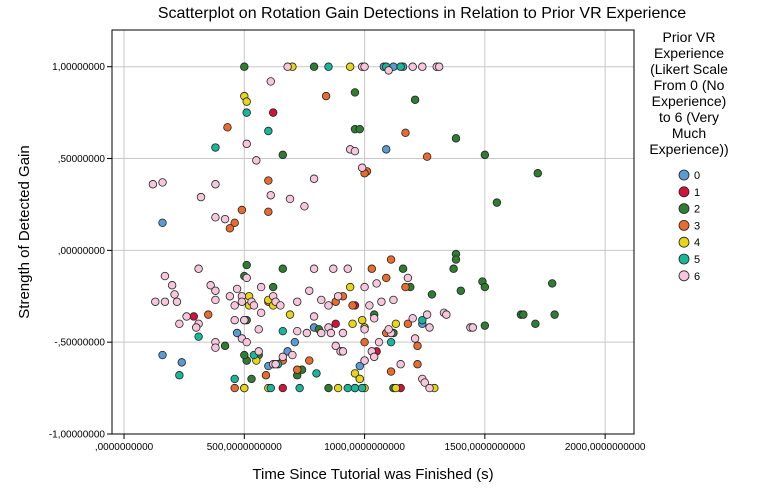 This screenshot has width=766, height=490. What do you see at coordinates (605, 447) in the screenshot?
I see `x-tick-label: 2000,0000000000` at bounding box center [605, 447].